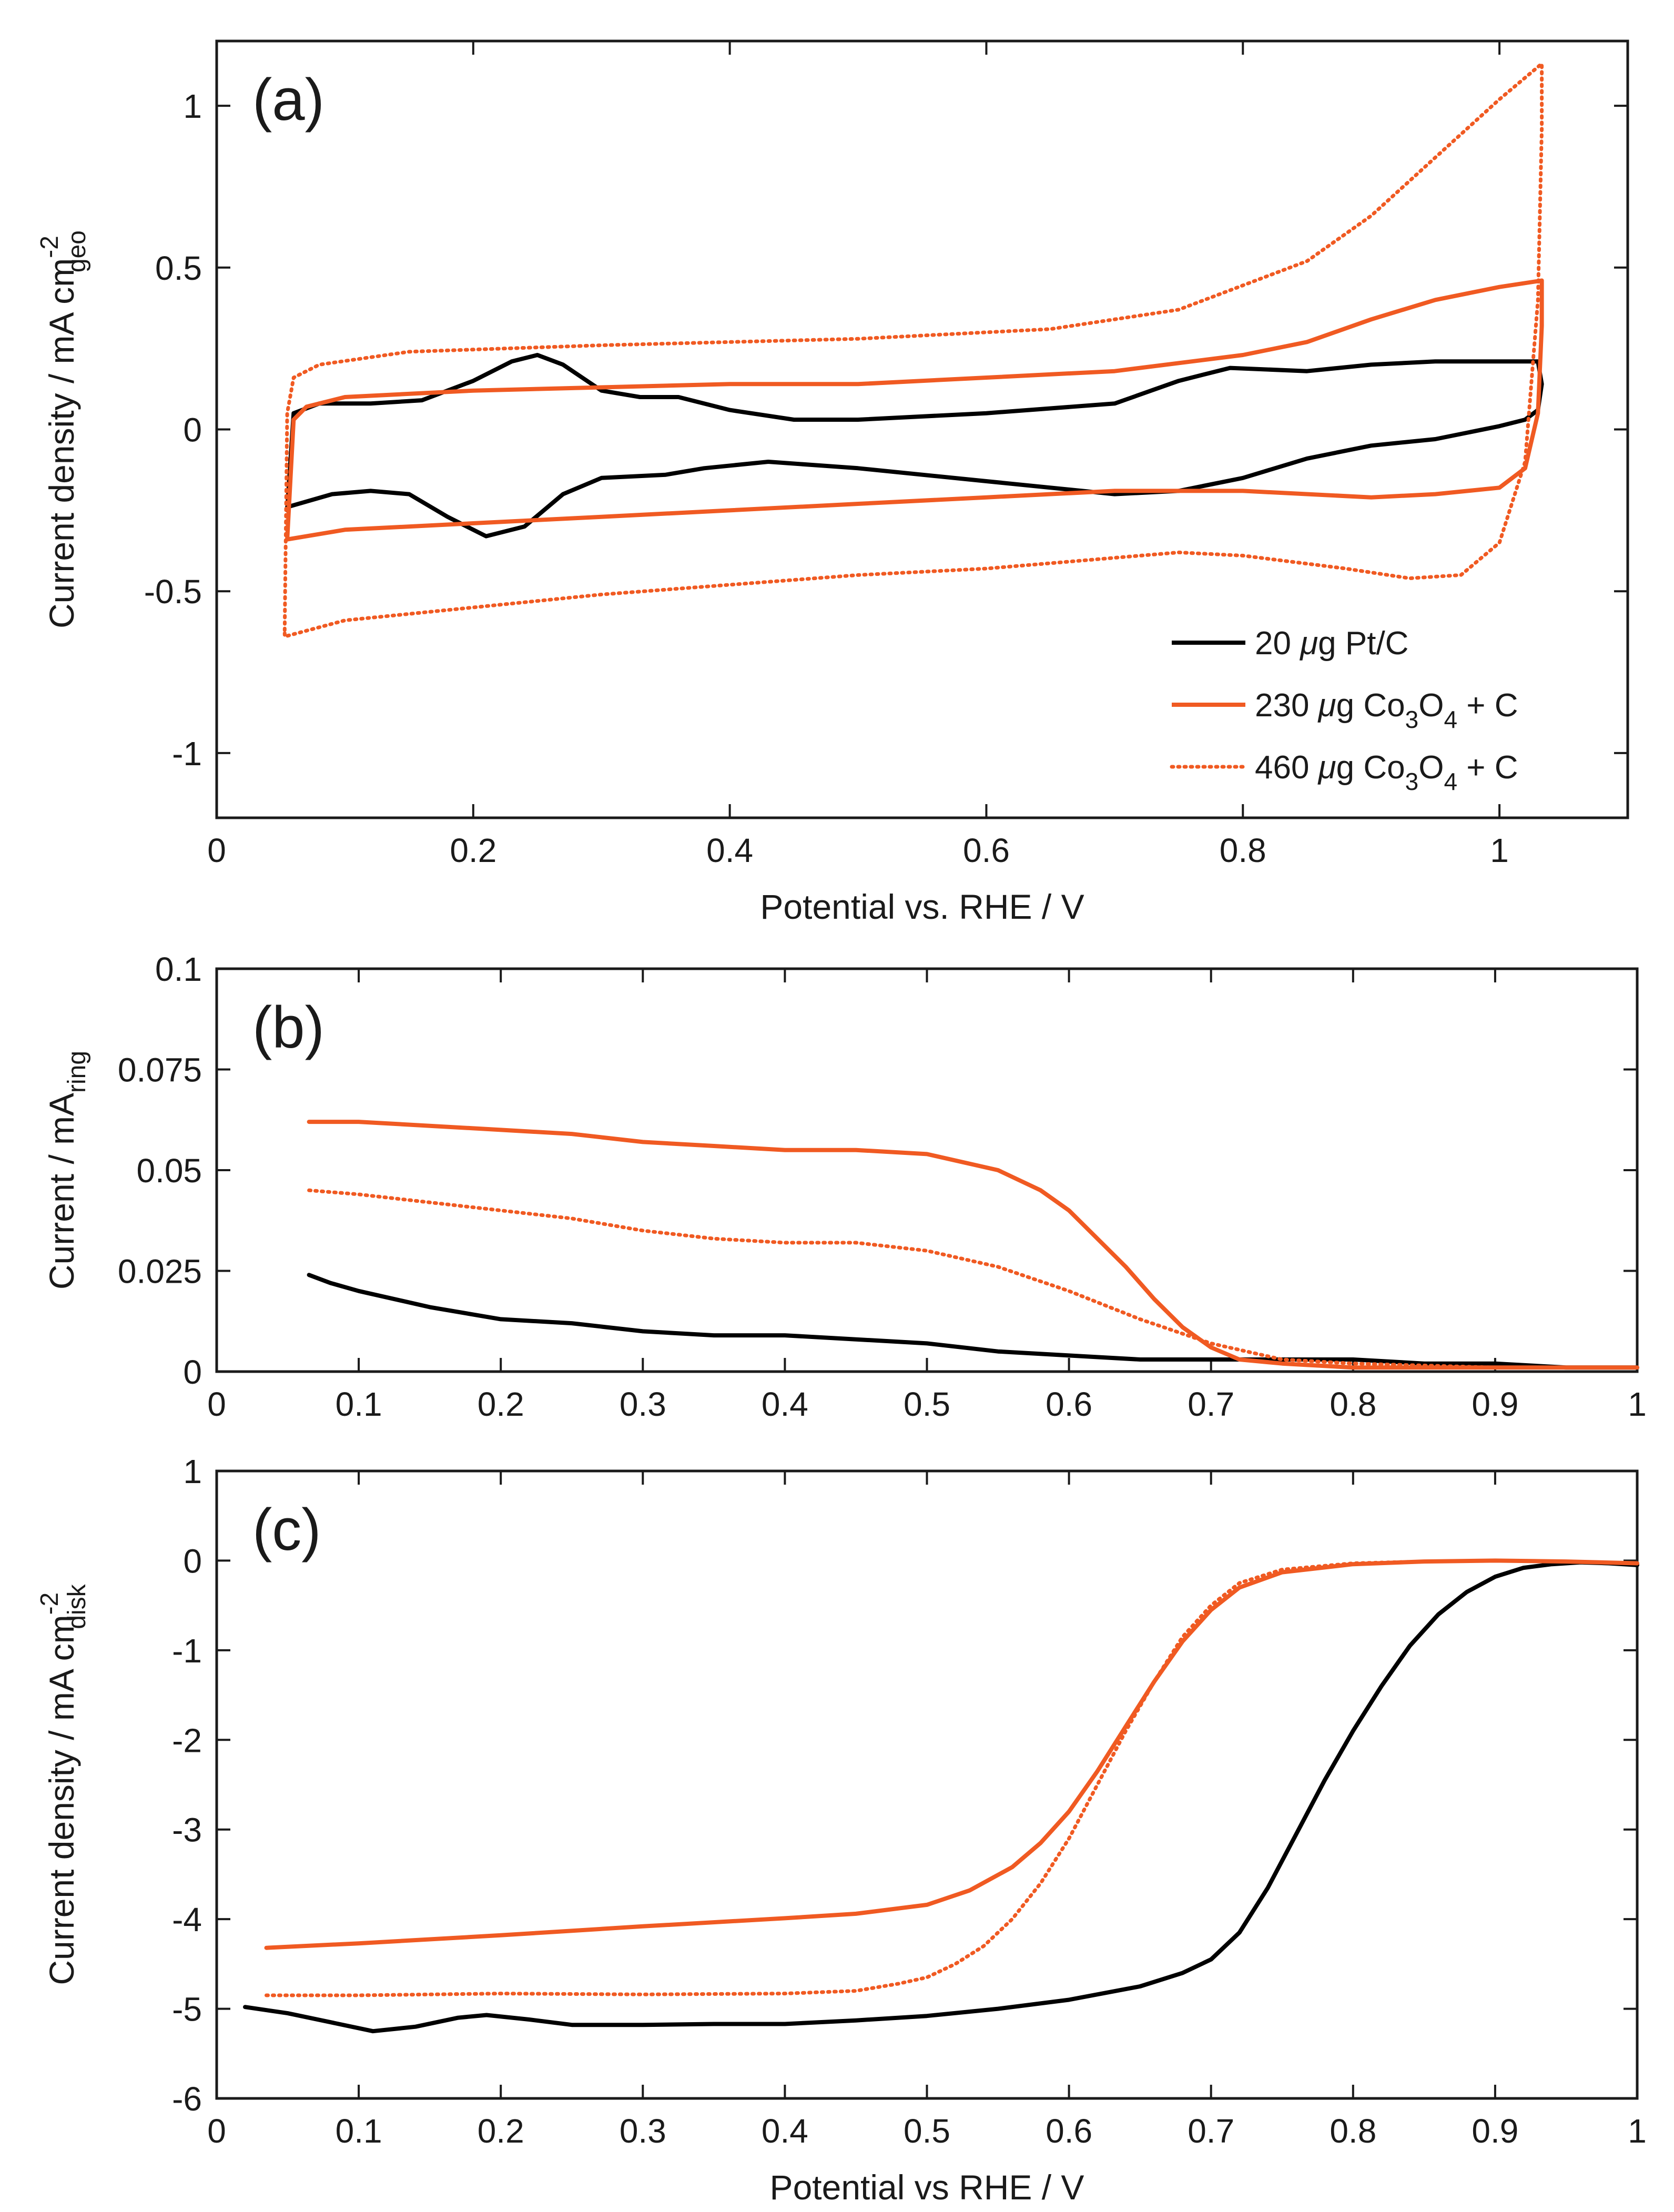  What do you see at coordinates (187, 1830) in the screenshot?
I see `y-tick-label: -3` at bounding box center [187, 1830].